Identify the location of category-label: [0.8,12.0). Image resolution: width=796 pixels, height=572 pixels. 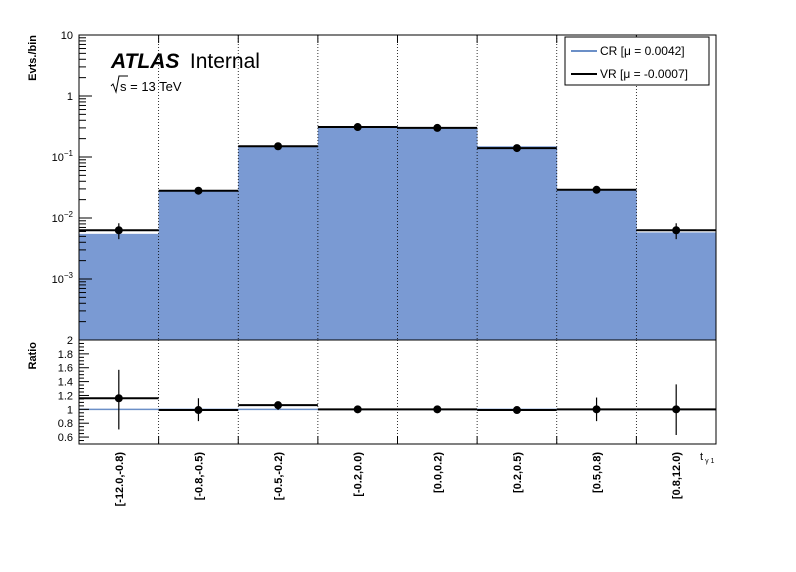
(677, 475).